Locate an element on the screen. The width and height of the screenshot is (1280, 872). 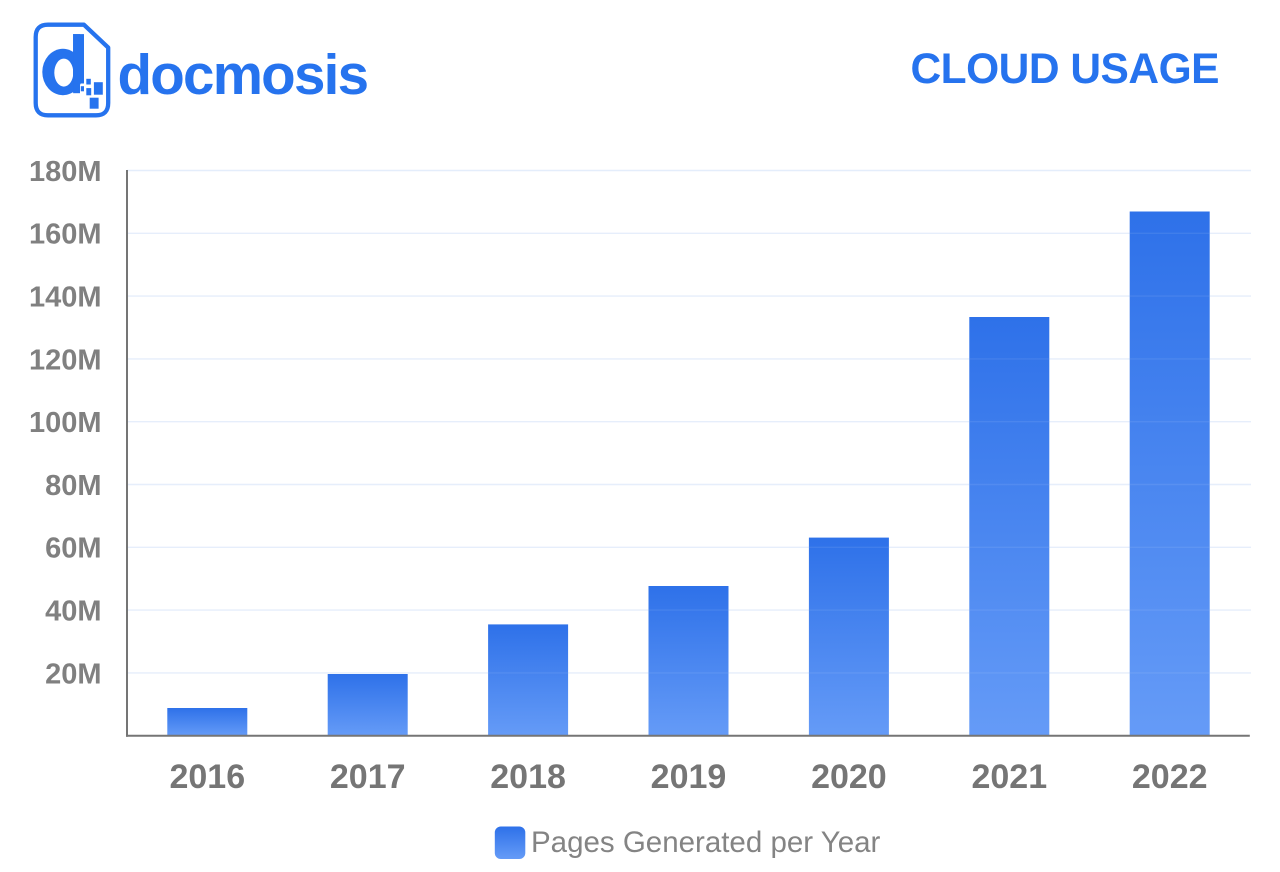
svg-text: 100M is located at coordinates (65, 423).